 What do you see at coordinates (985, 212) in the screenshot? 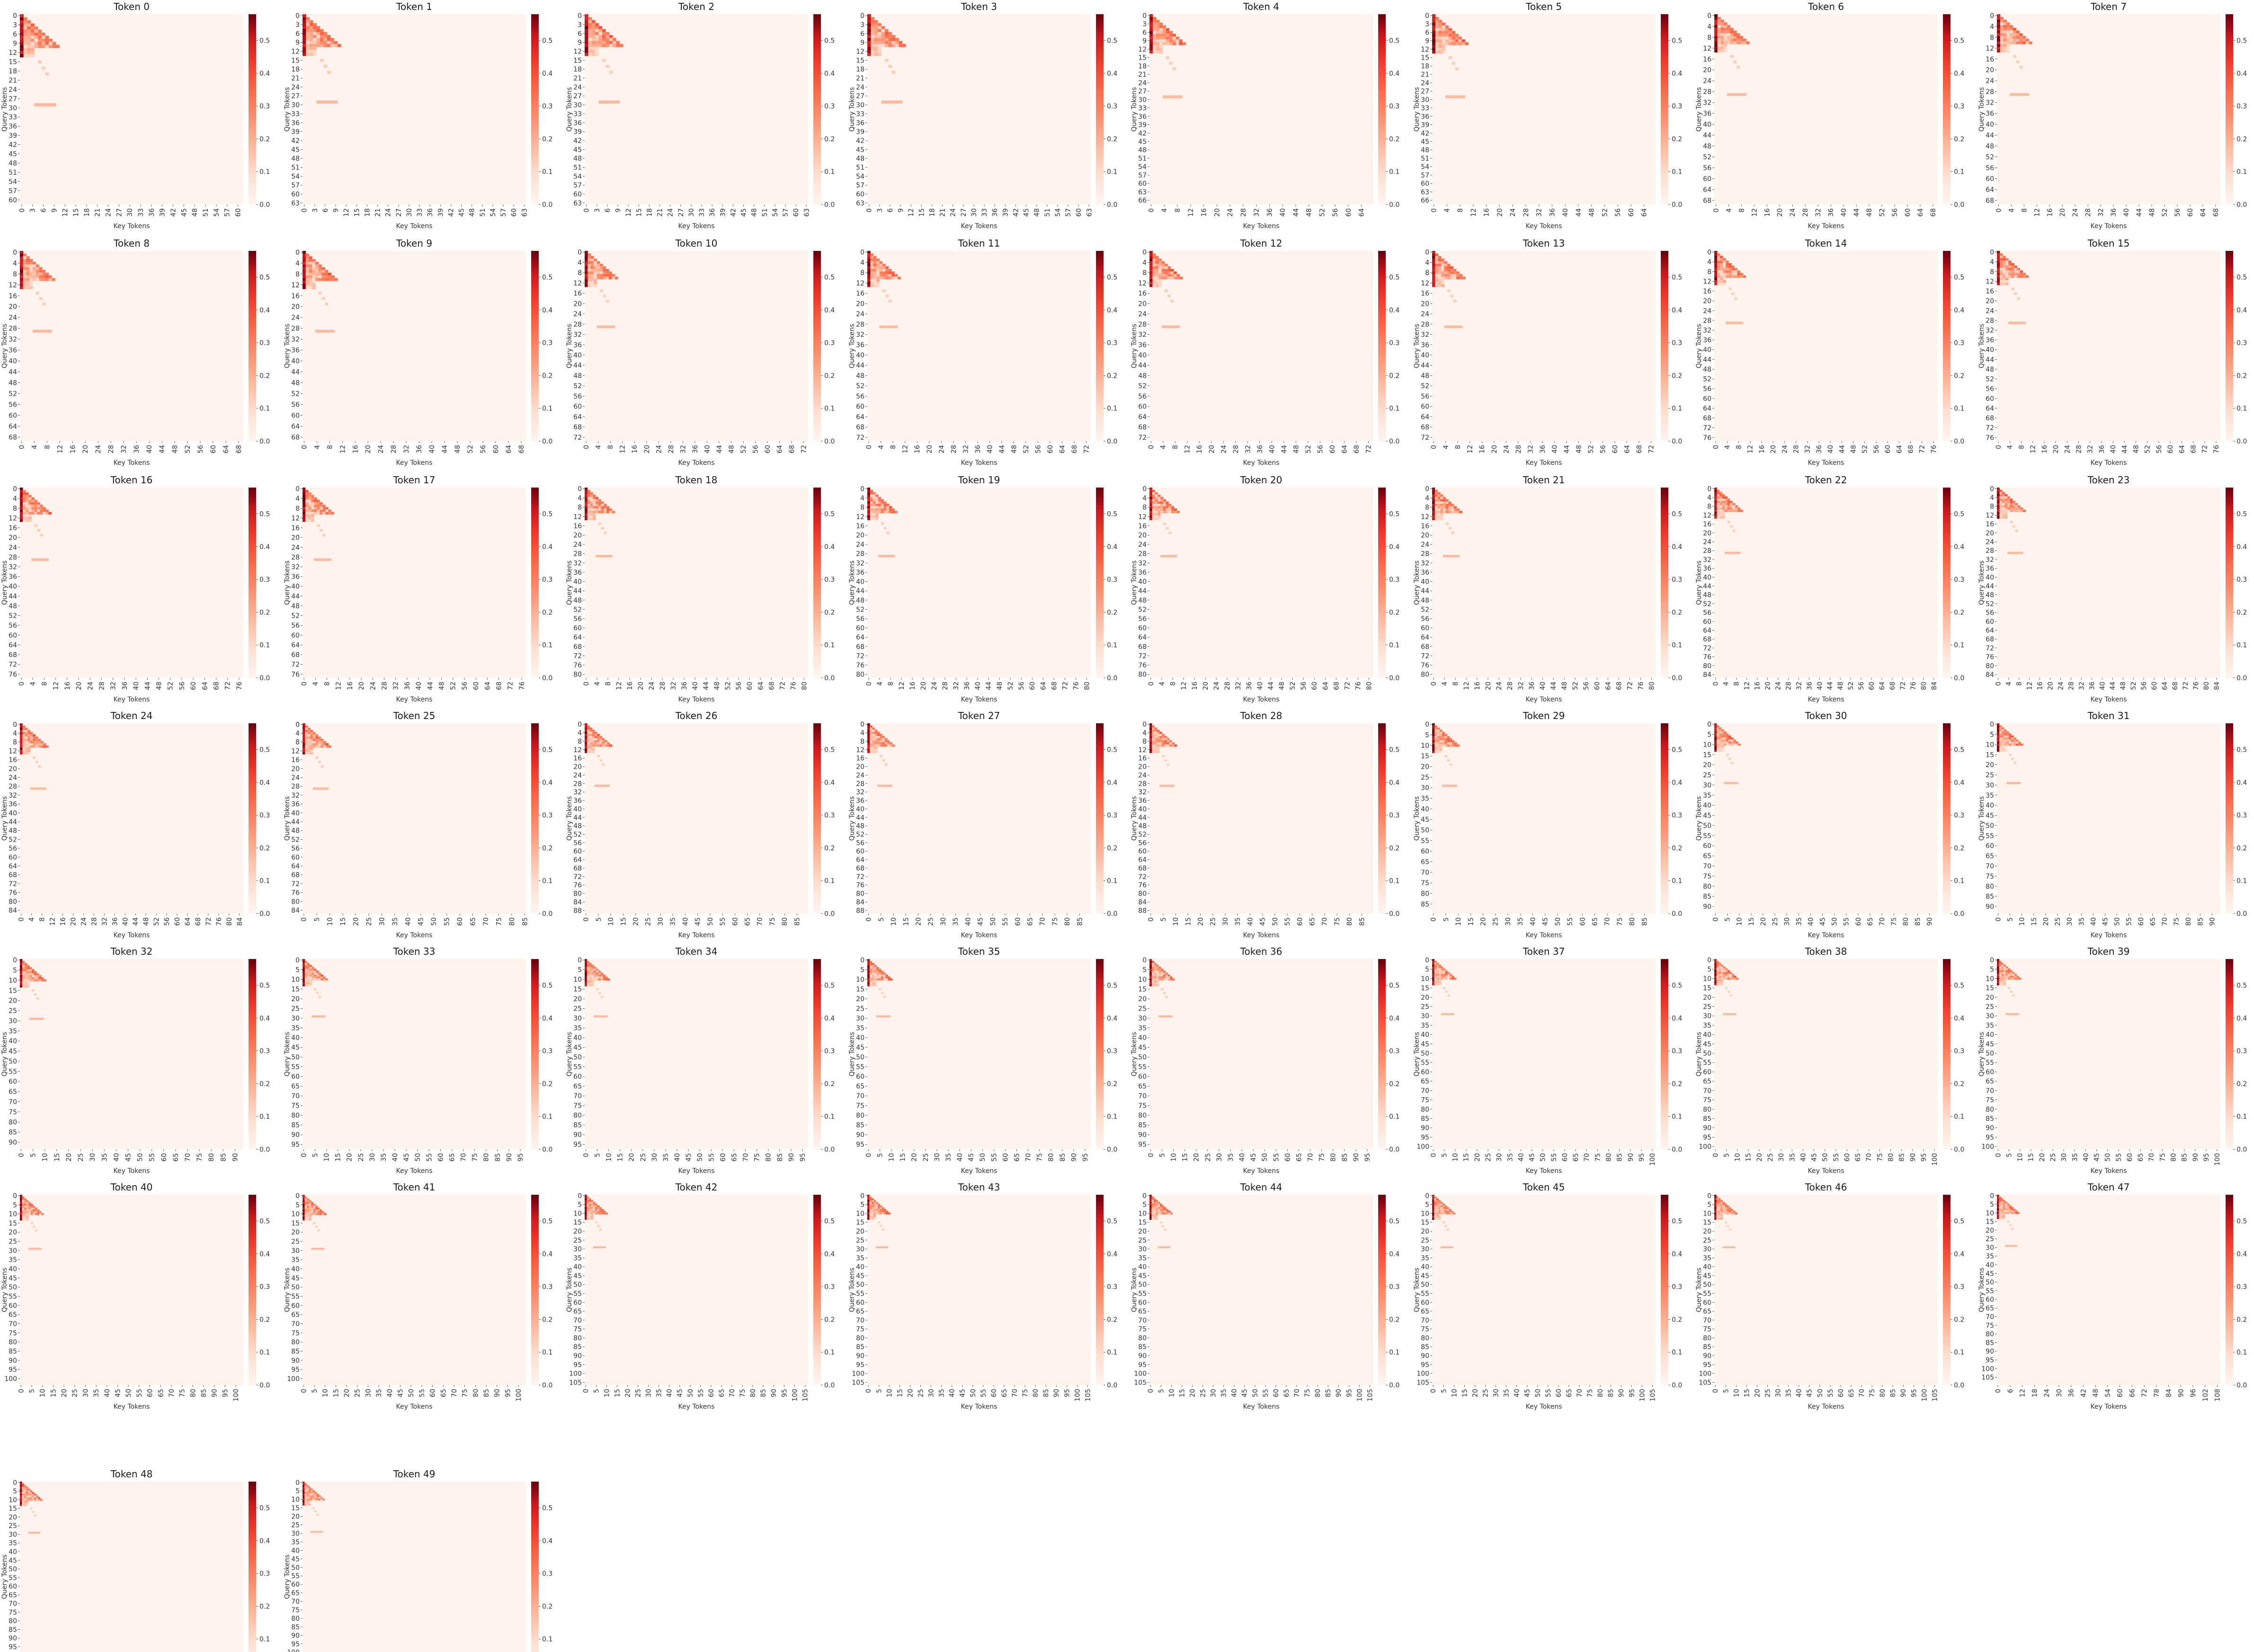
I see `x-tick-label: 33` at bounding box center [985, 212].